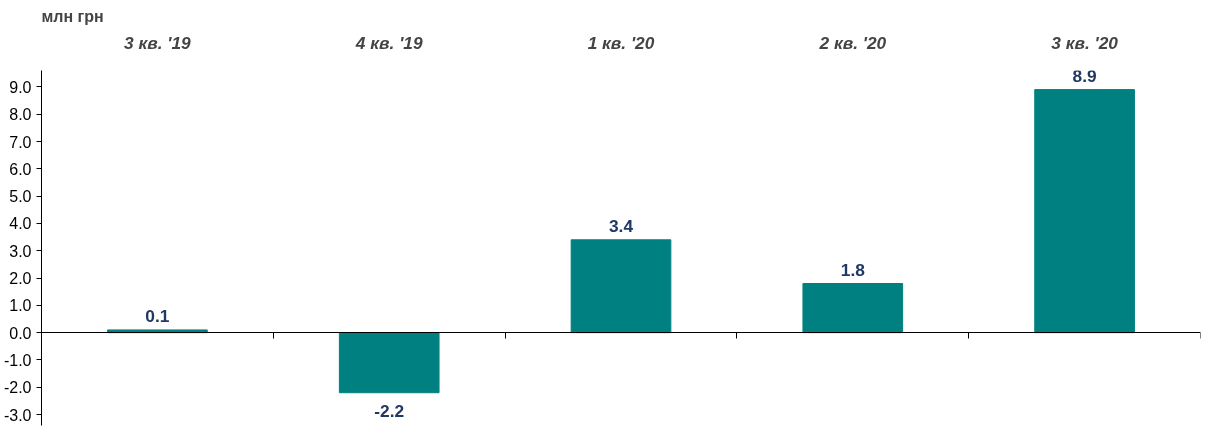 The image size is (1220, 437). Describe the element at coordinates (157, 315) in the screenshot. I see `data-label: 0.1` at that location.